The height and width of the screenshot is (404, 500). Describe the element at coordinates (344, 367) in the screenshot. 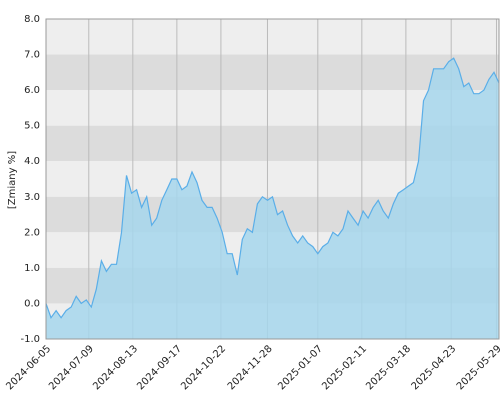

I see `x-tick-label: 2025-02-11` at that location.